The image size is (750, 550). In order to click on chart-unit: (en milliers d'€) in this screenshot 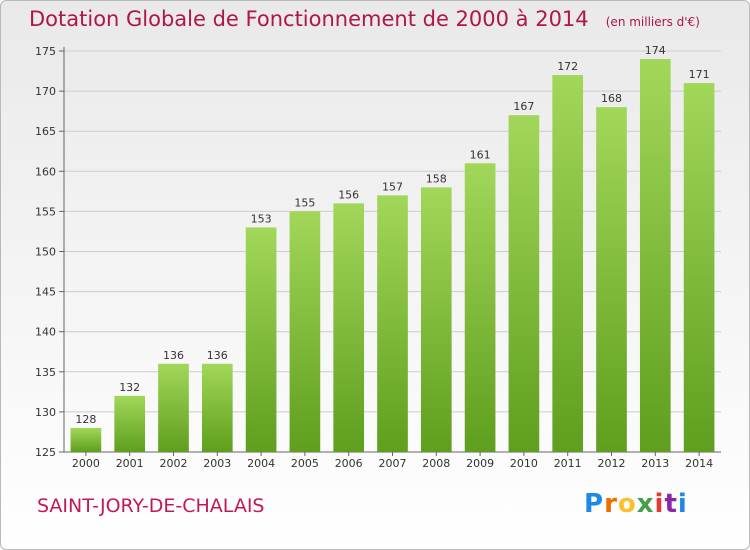, I will do `click(652, 22)`.